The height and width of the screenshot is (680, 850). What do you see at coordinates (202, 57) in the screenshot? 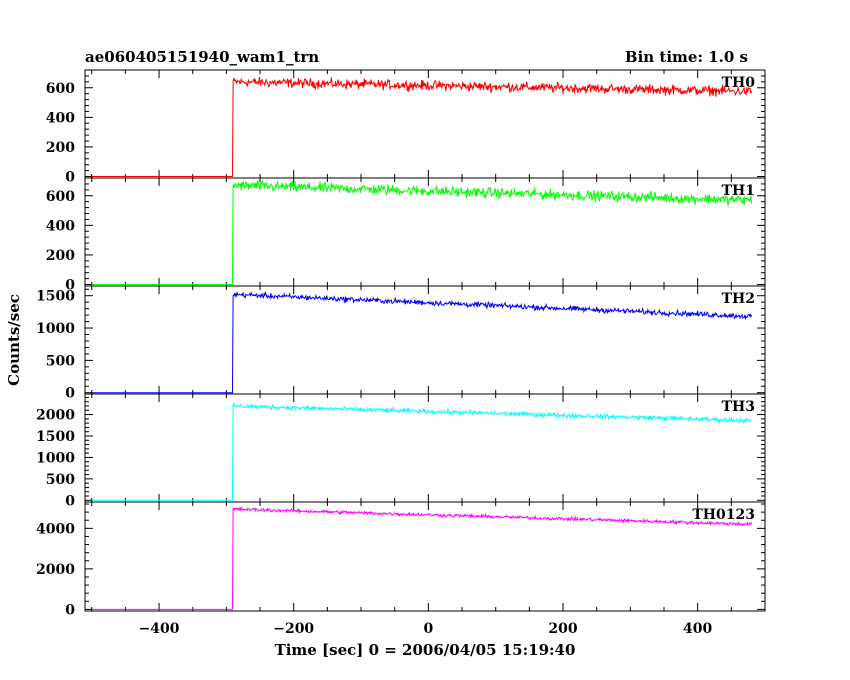
I see `chart-title: ae060405151940_wam1_trn` at bounding box center [202, 57].